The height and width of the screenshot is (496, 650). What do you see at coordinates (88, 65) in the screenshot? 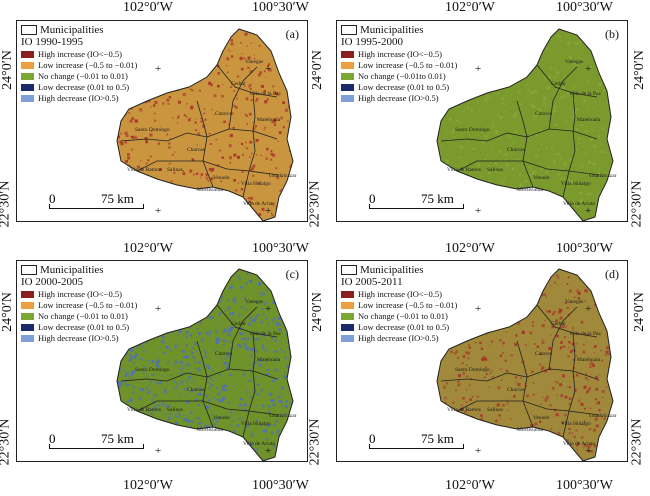
I see `legend-item-label: Low increase (−0.5 to −0.01)` at bounding box center [88, 65].